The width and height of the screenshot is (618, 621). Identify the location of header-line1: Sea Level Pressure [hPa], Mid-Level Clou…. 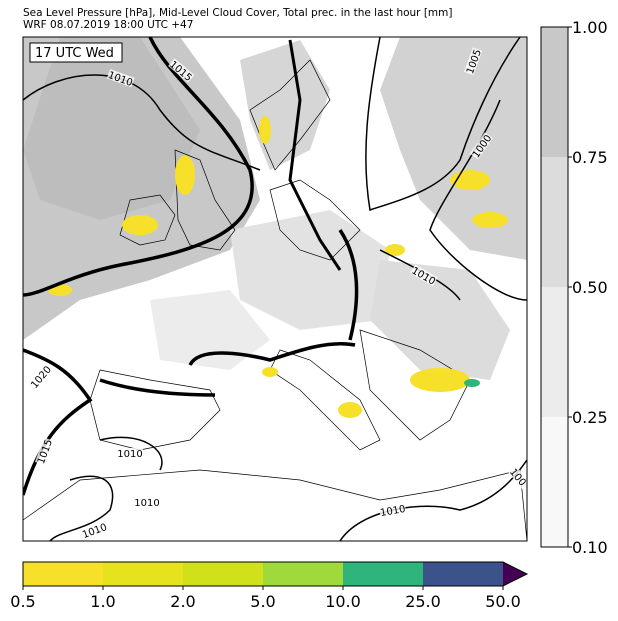
(238, 13).